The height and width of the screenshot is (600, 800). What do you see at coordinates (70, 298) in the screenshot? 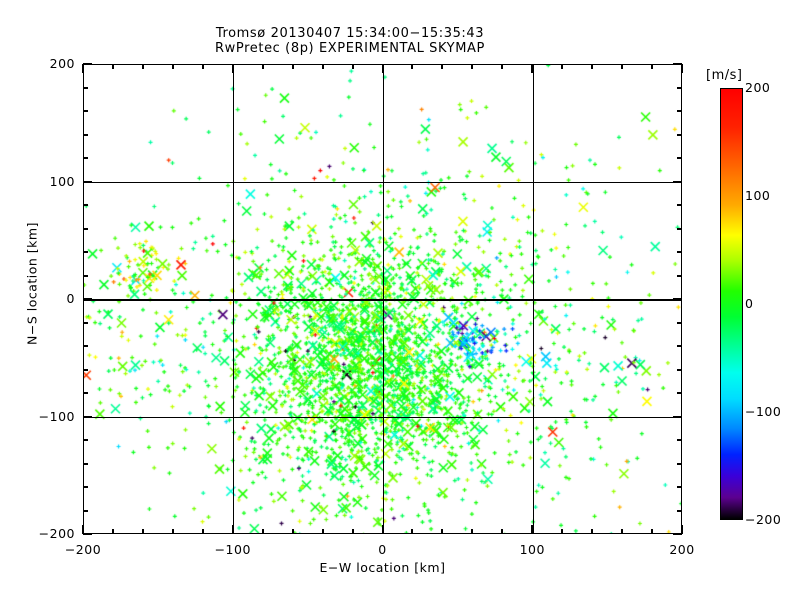
I see `y-tick-label: 0` at bounding box center [70, 298].